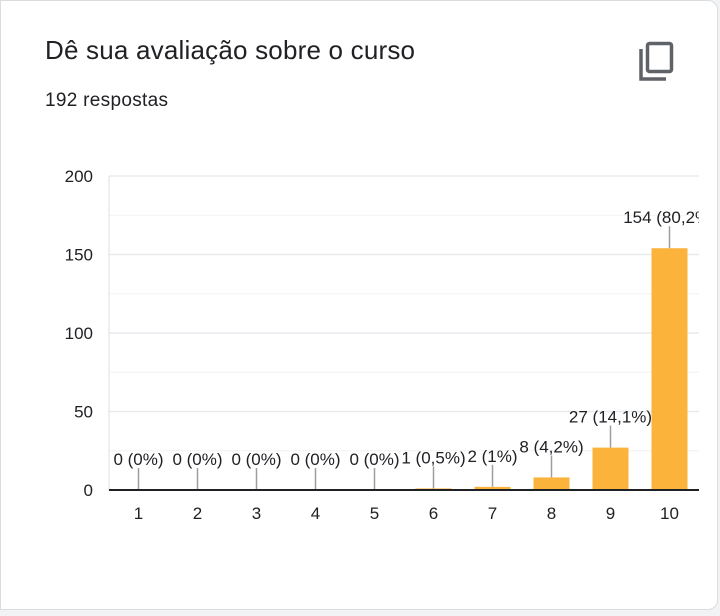  What do you see at coordinates (197, 513) in the screenshot?
I see `x-tick-label: 2` at bounding box center [197, 513].